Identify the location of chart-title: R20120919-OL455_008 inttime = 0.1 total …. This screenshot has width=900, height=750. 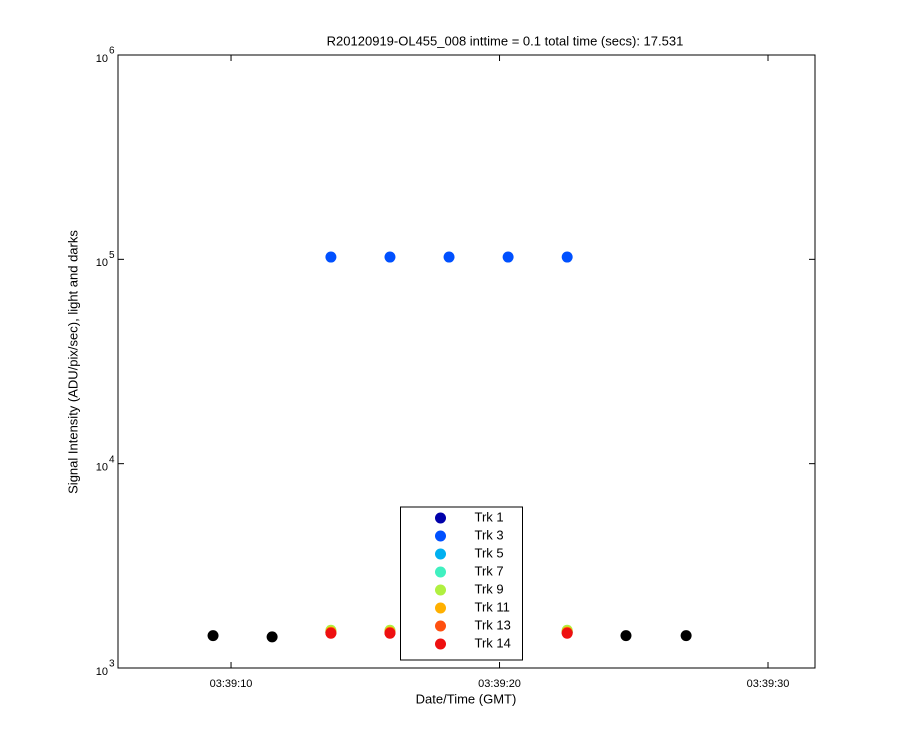
(505, 40).